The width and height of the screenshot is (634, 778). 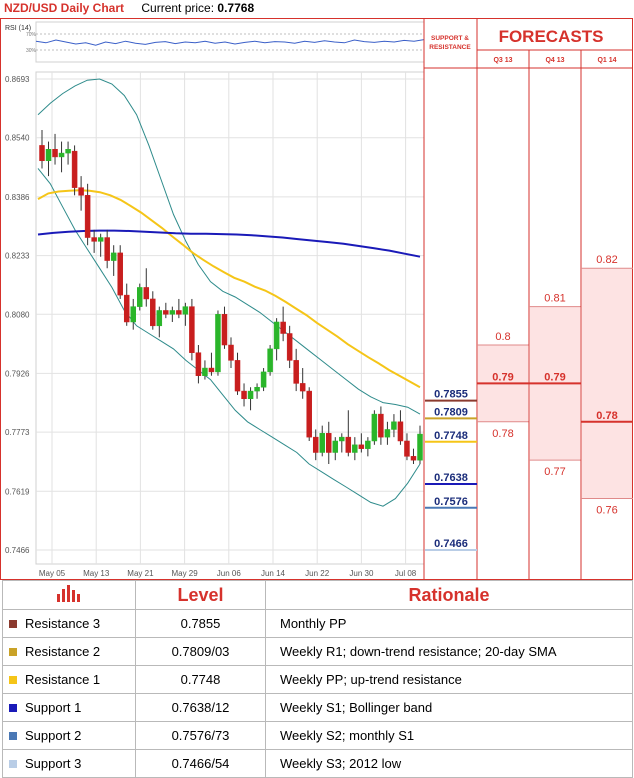 What do you see at coordinates (17, 79) in the screenshot?
I see `y-tick-label: 0.8693` at bounding box center [17, 79].